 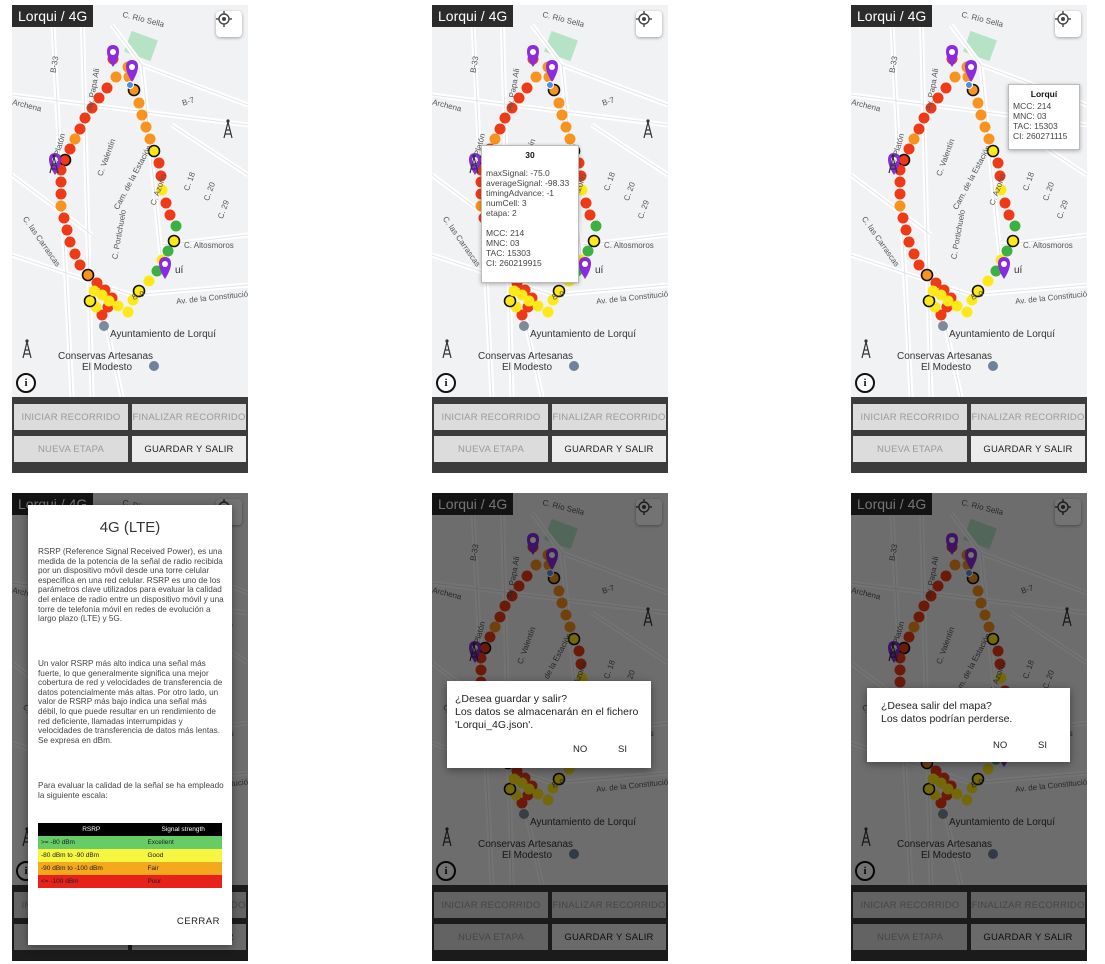 I want to click on popup-line: TAC: 15303, so click(x=1035, y=126).